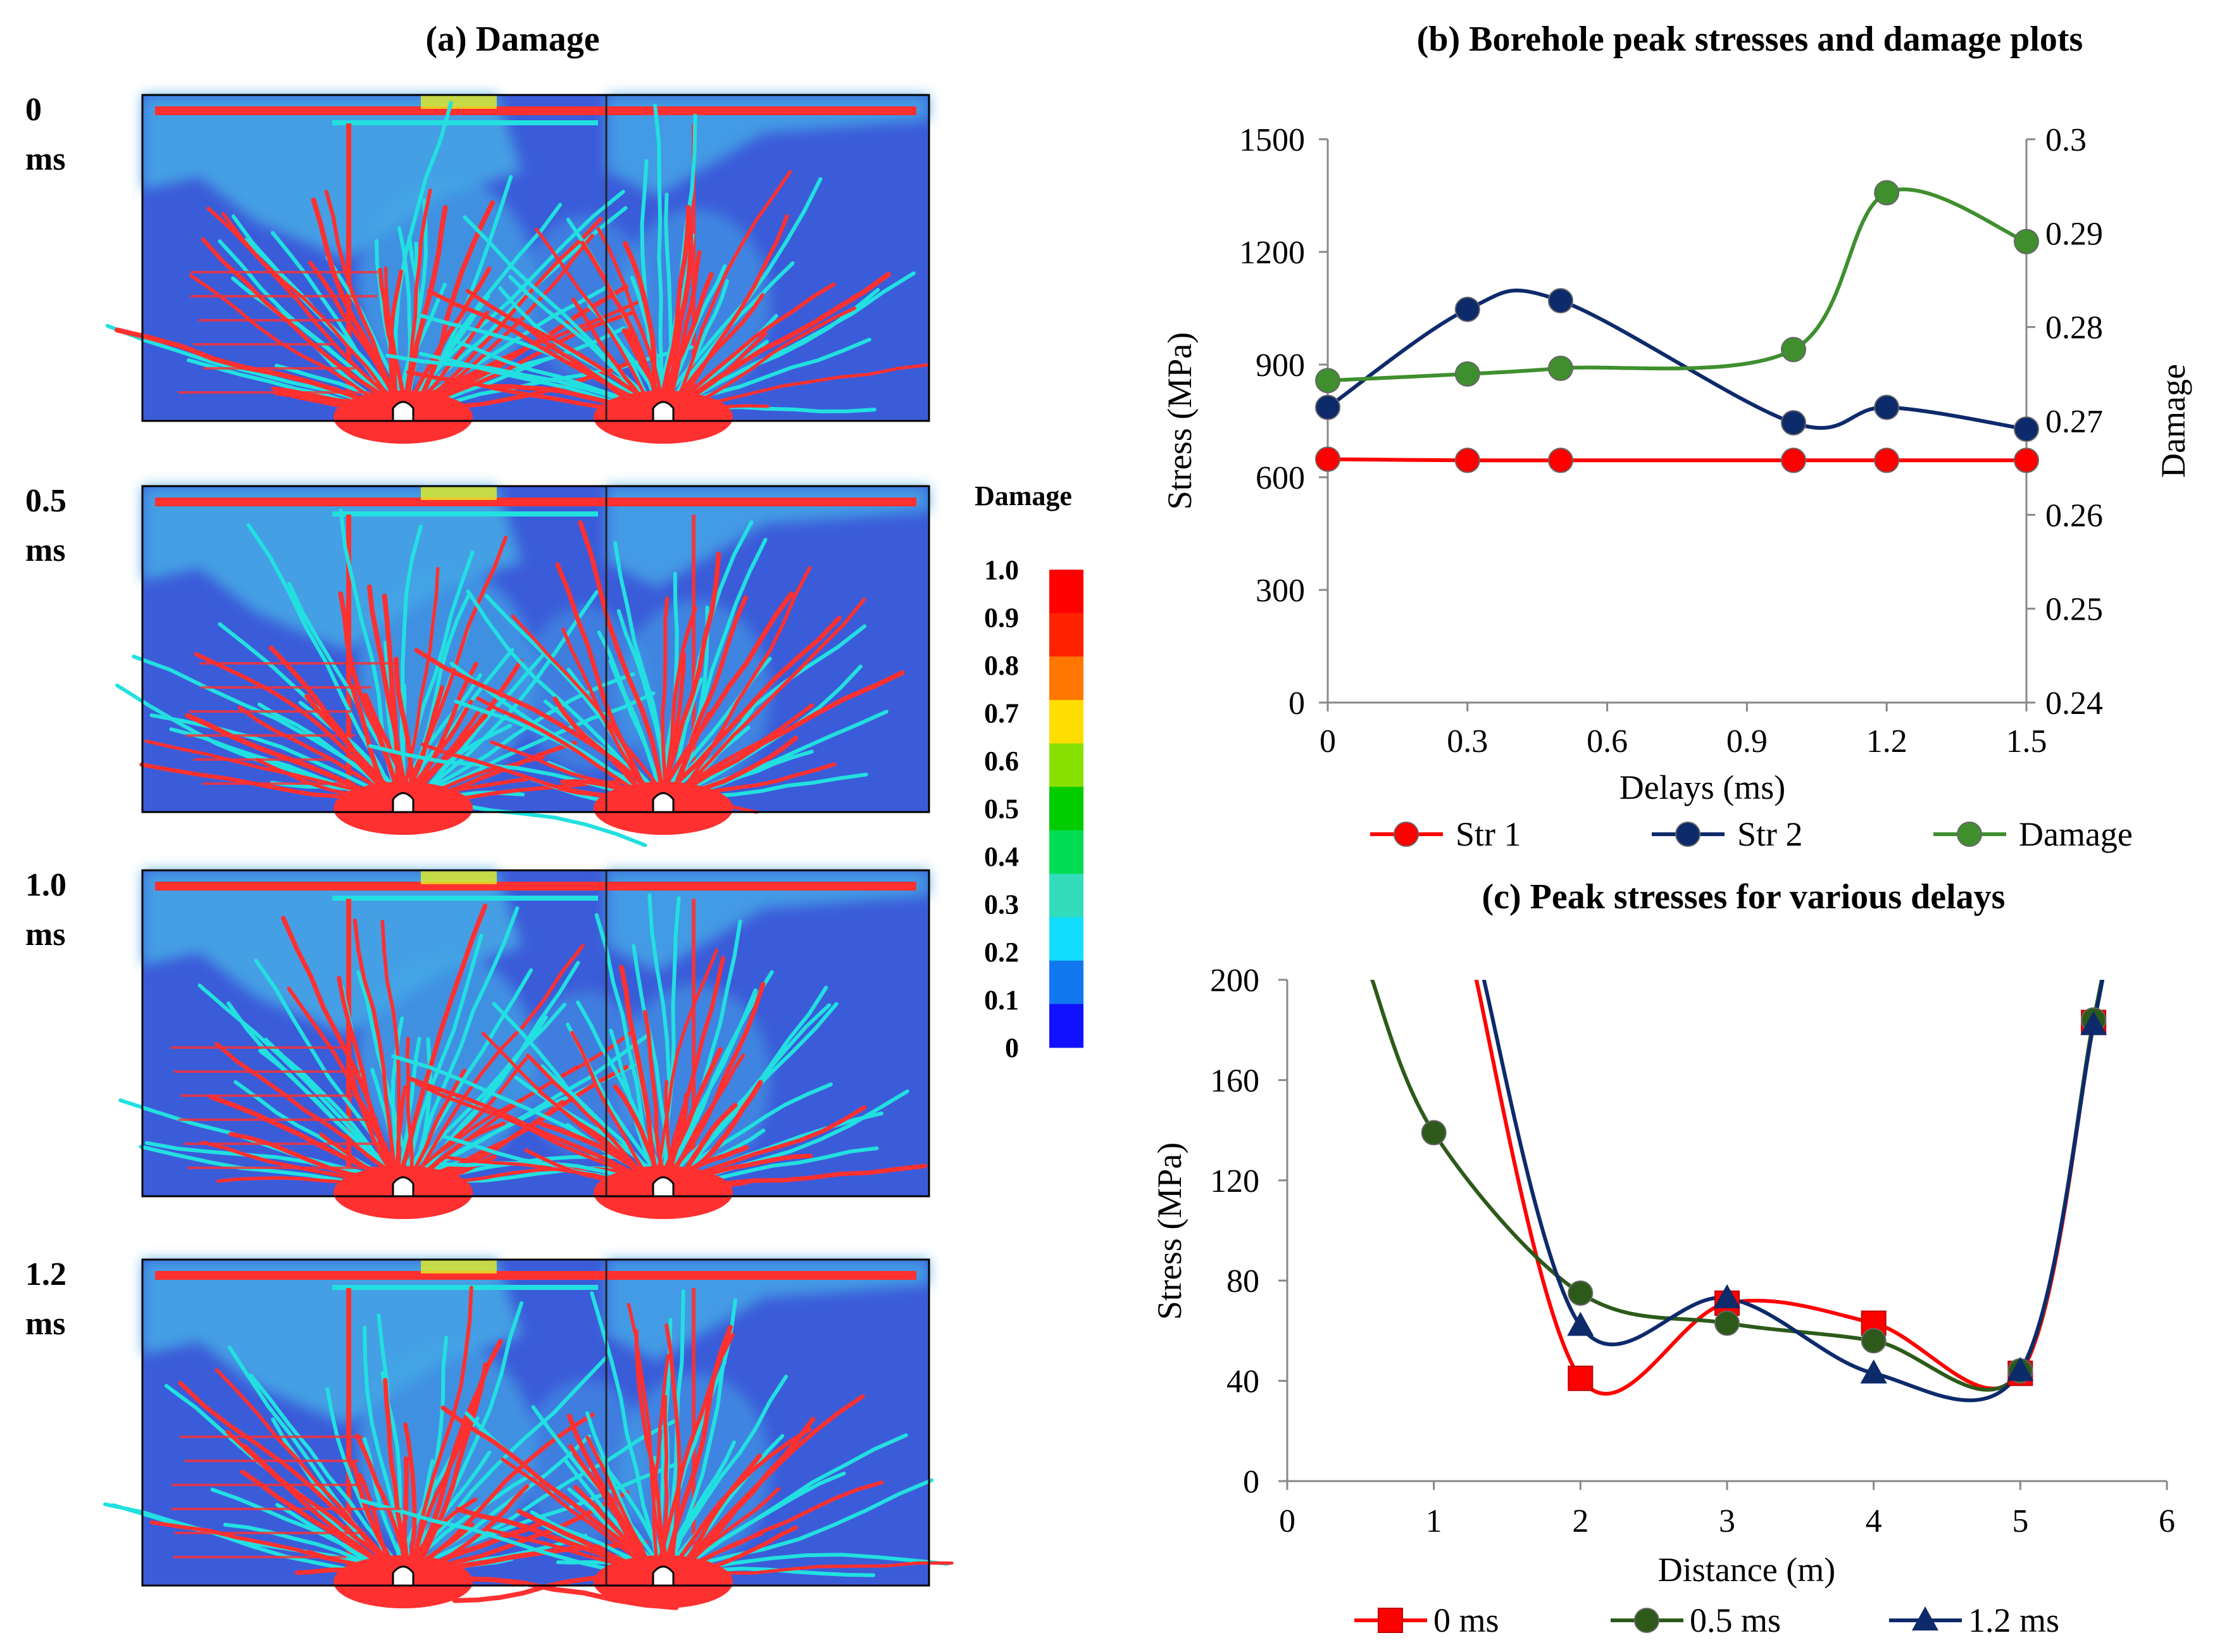  I want to click on legend-label: Str 1, so click(1489, 834).